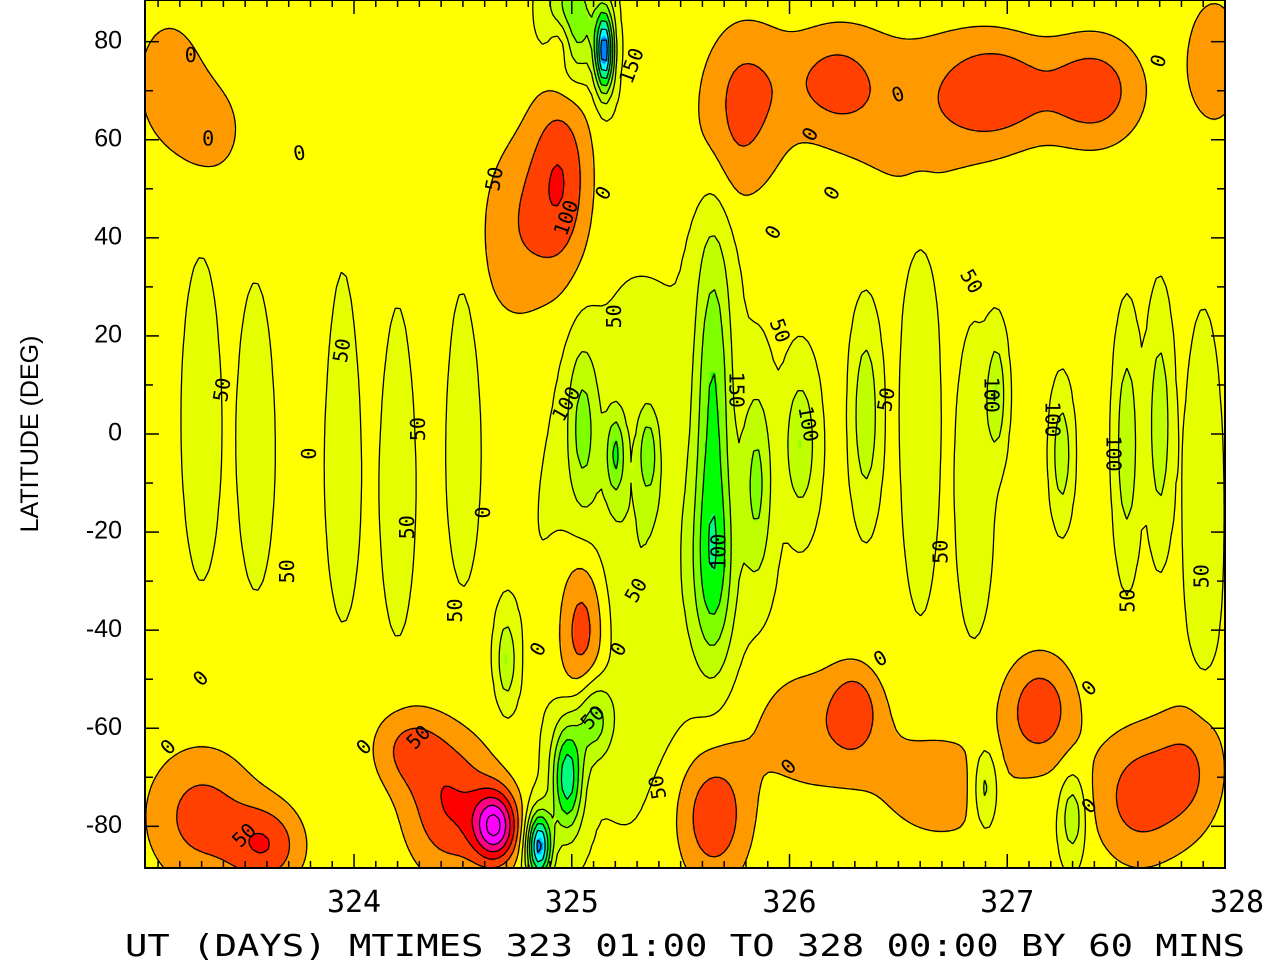 The width and height of the screenshot is (1270, 967). Describe the element at coordinates (104, 727) in the screenshot. I see `y-tick-label: -60` at that location.